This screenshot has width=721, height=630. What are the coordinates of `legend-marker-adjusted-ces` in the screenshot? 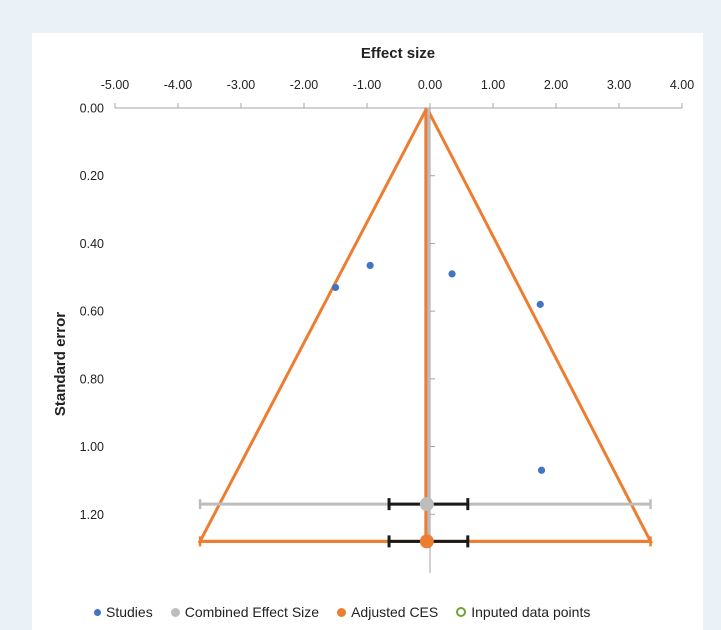 It's located at (342, 612).